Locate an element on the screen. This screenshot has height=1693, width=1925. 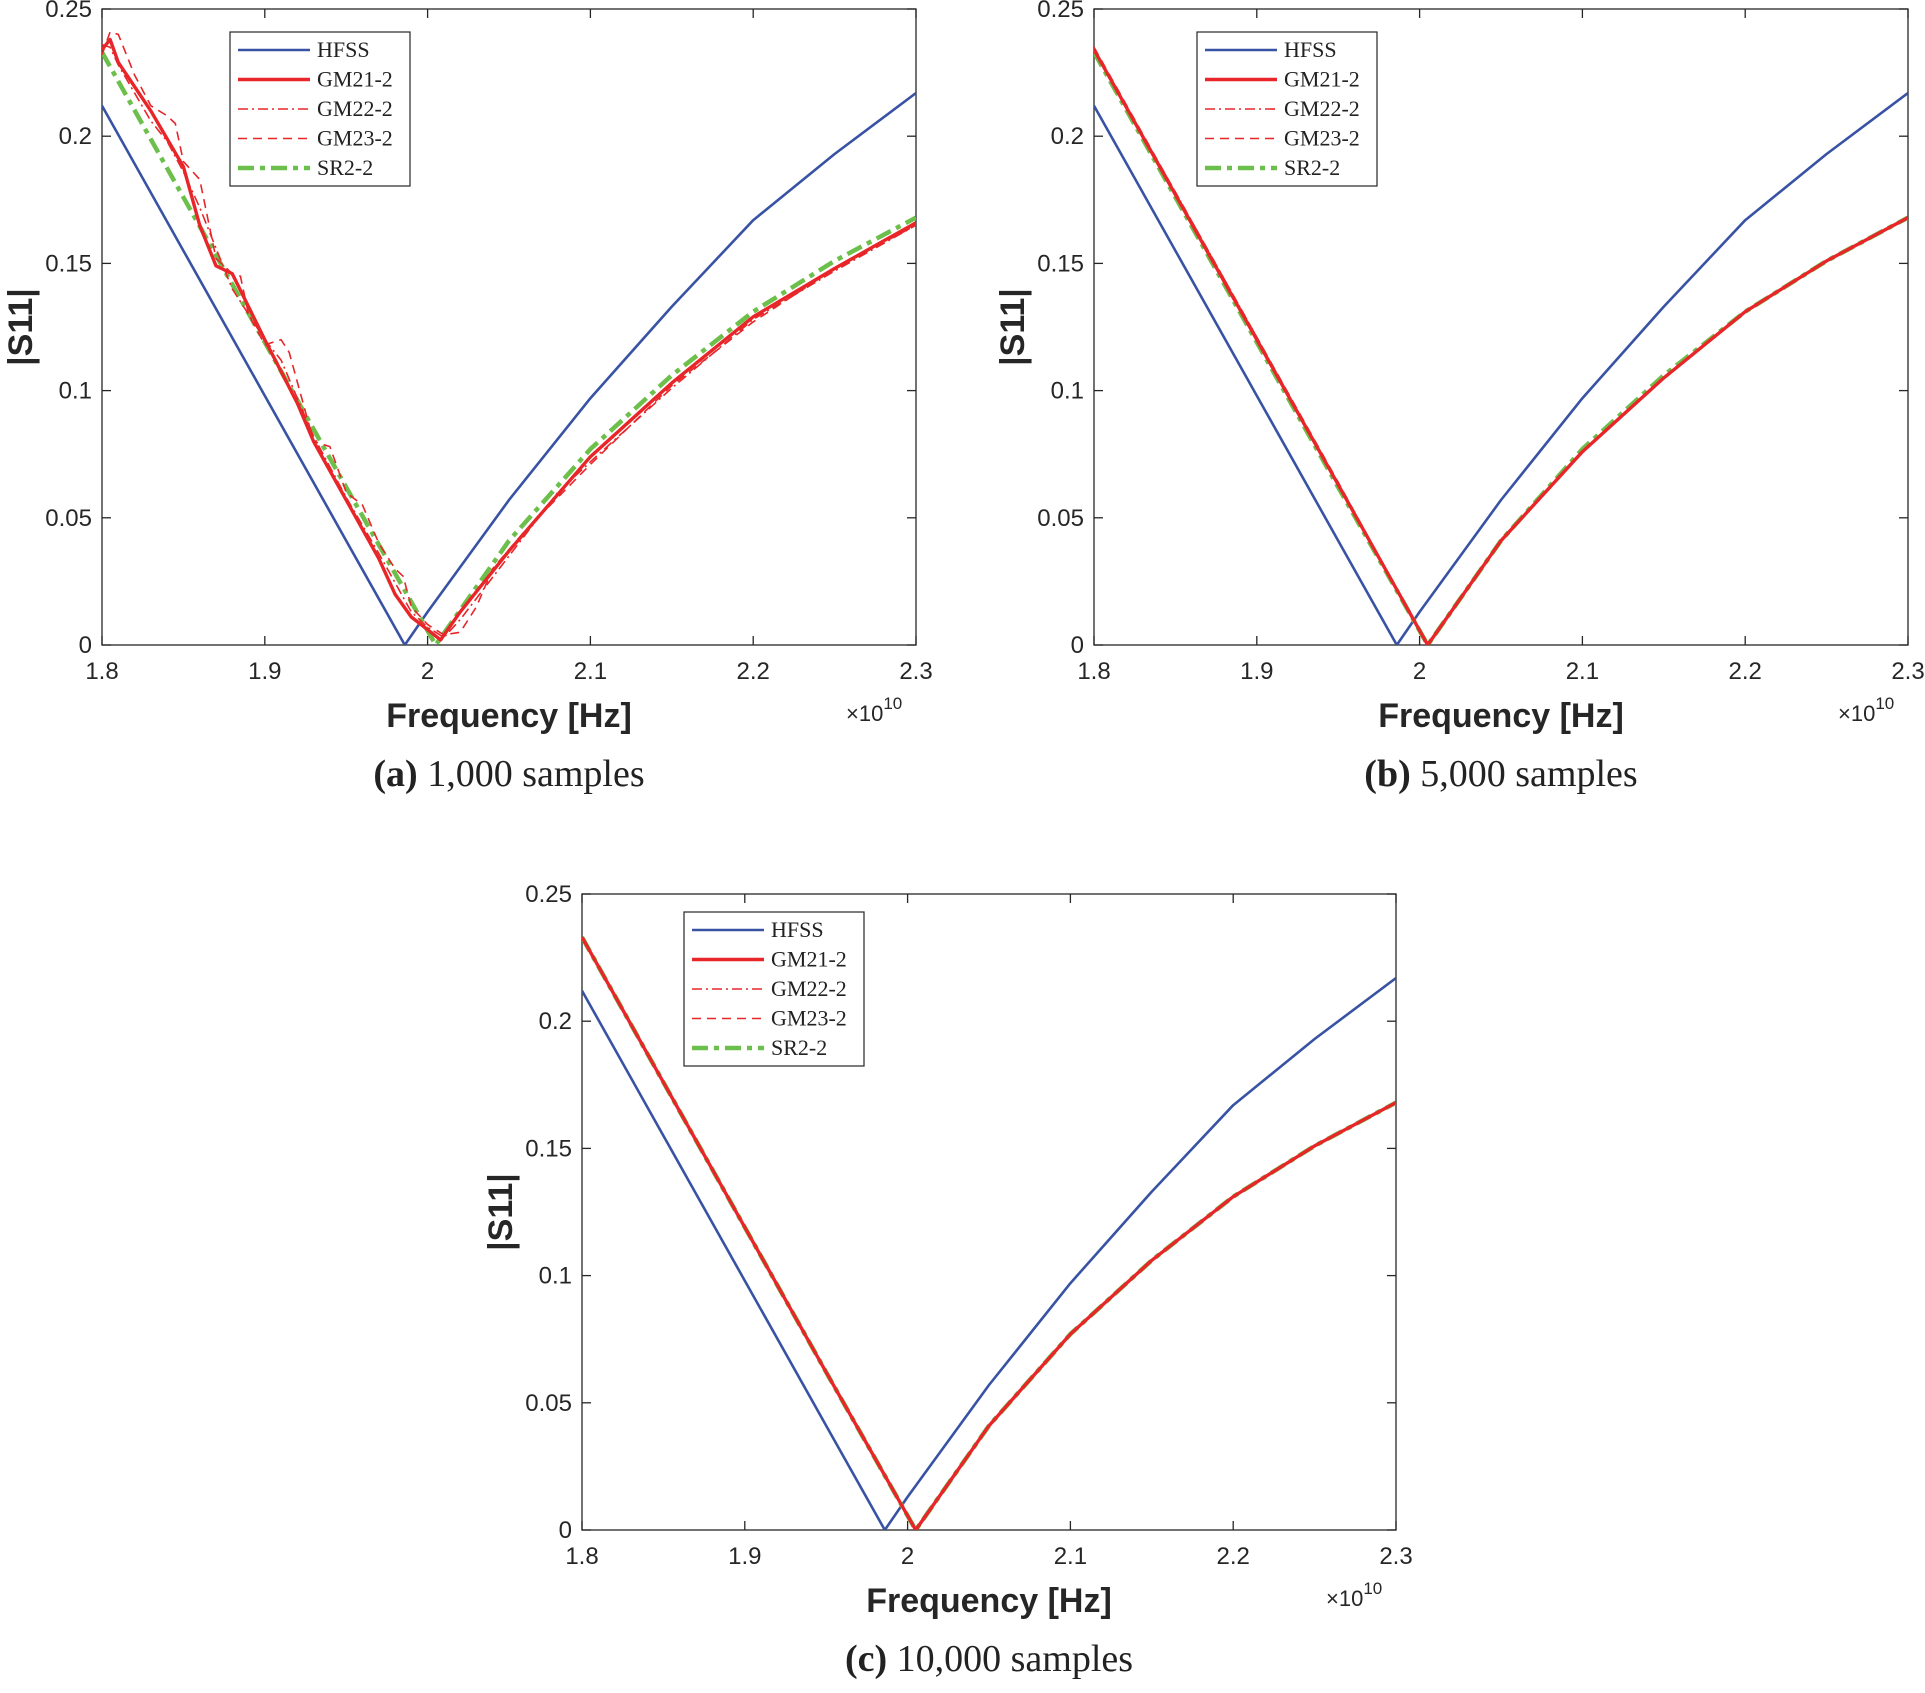
caption: (a) 1,000 samples is located at coordinates (508, 774).